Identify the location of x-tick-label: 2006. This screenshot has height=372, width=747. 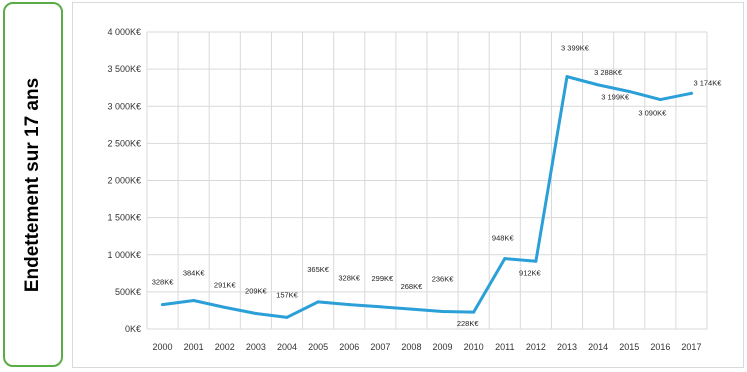
(349, 347).